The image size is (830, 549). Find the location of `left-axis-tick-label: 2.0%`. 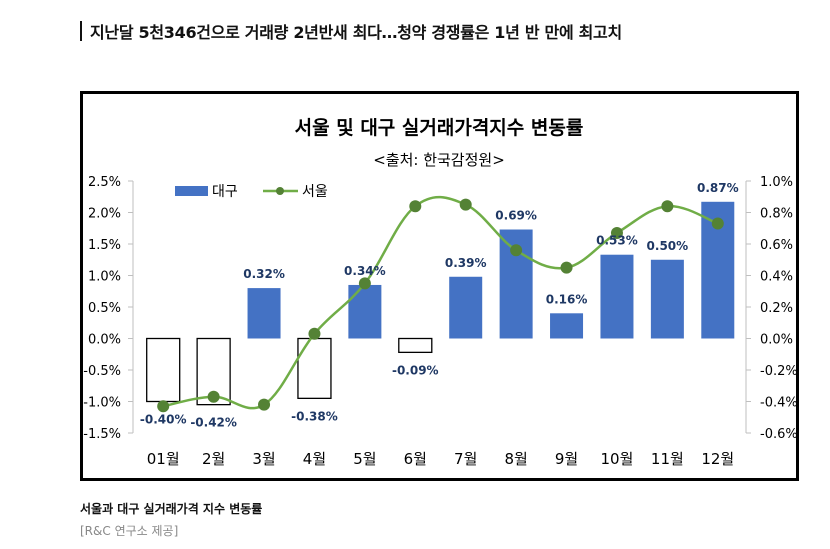

left-axis-tick-label: 2.0% is located at coordinates (104, 214).